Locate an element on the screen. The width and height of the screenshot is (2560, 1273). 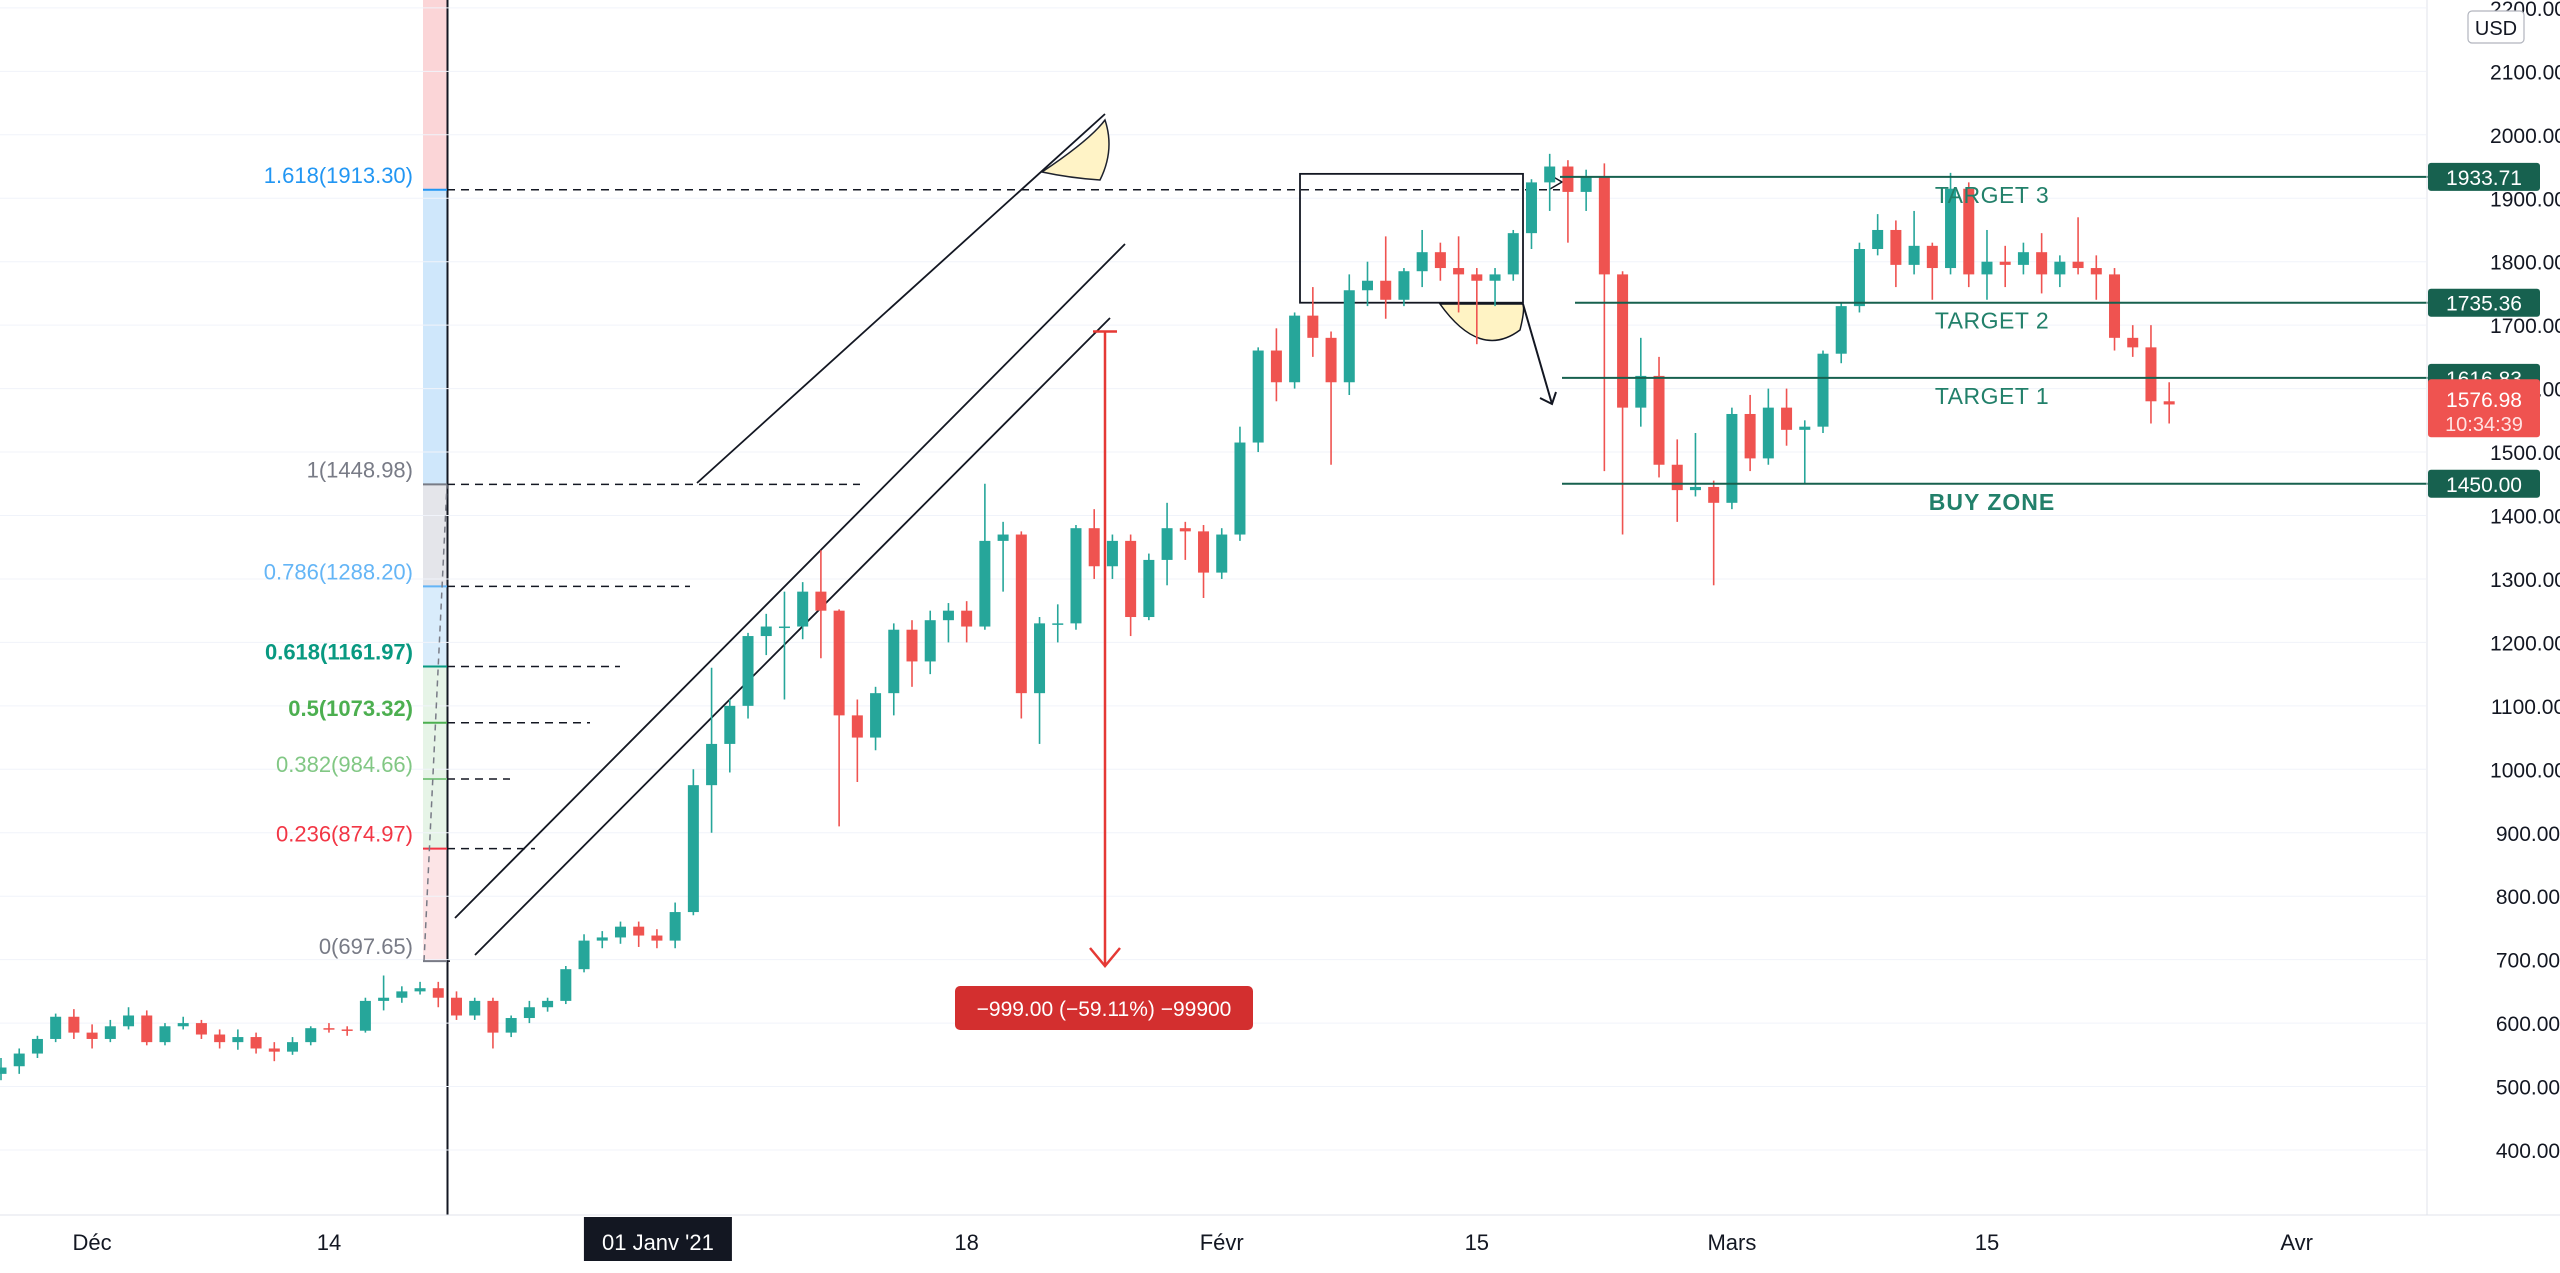
price-tick-13: 900.00 is located at coordinates (2528, 834).